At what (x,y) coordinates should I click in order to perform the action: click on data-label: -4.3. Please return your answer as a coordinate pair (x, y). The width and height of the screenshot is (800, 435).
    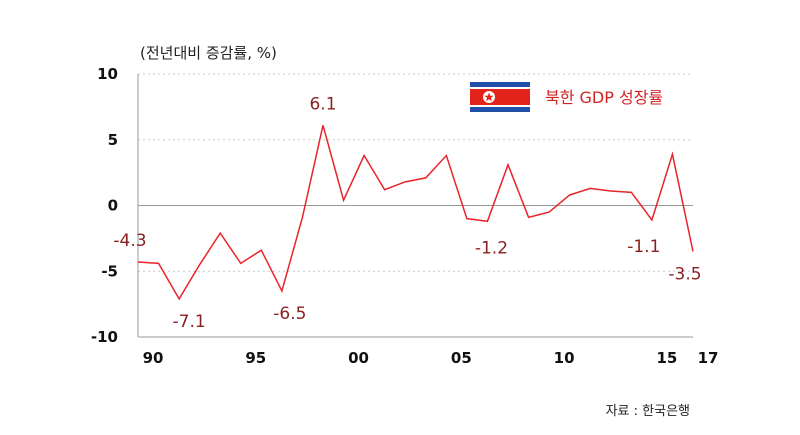
    Looking at the image, I should click on (129, 241).